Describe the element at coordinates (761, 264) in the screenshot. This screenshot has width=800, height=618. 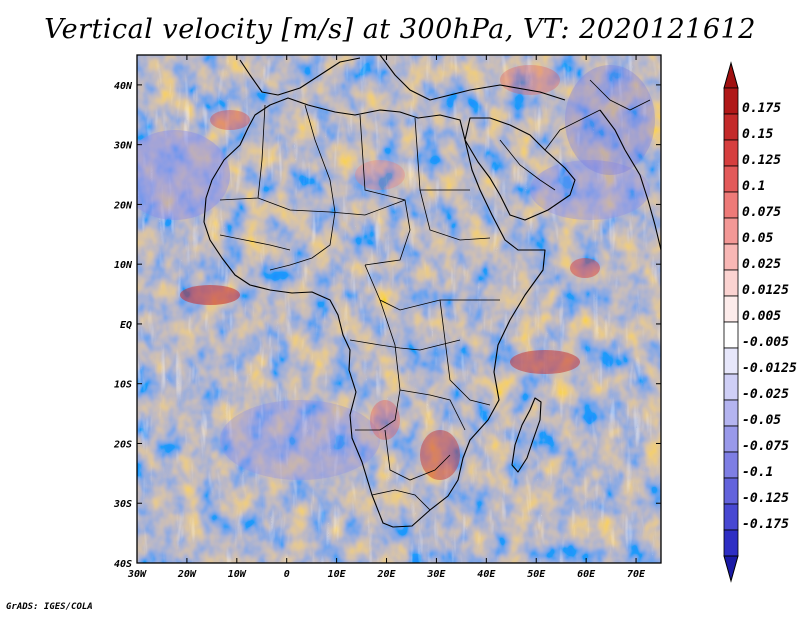
I see `colorbar-label: 0.025` at that location.